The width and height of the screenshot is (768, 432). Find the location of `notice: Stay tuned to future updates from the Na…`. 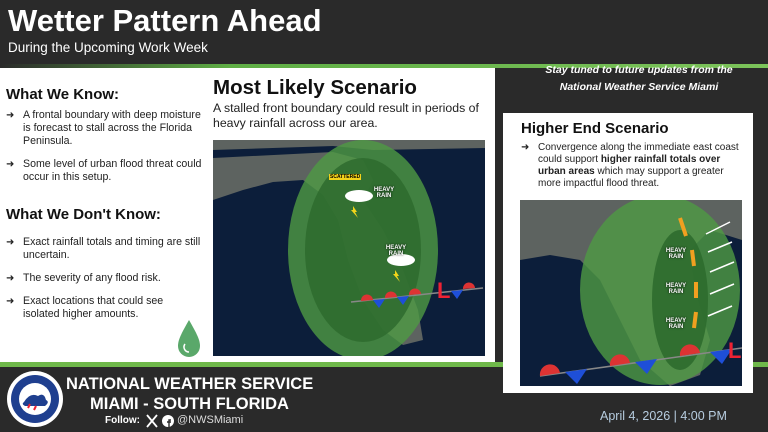

notice: Stay tuned to future updates from the Na… is located at coordinates (636, 79).